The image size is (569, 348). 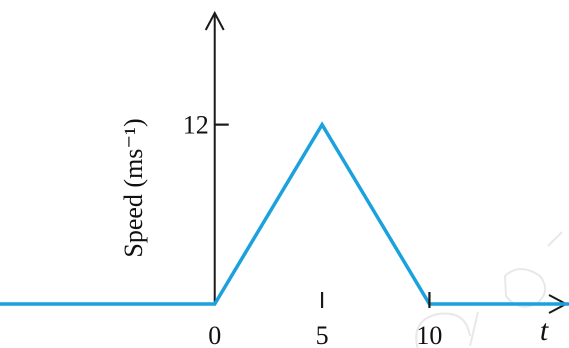 I want to click on x-tick-label: 5, so click(x=322, y=334).